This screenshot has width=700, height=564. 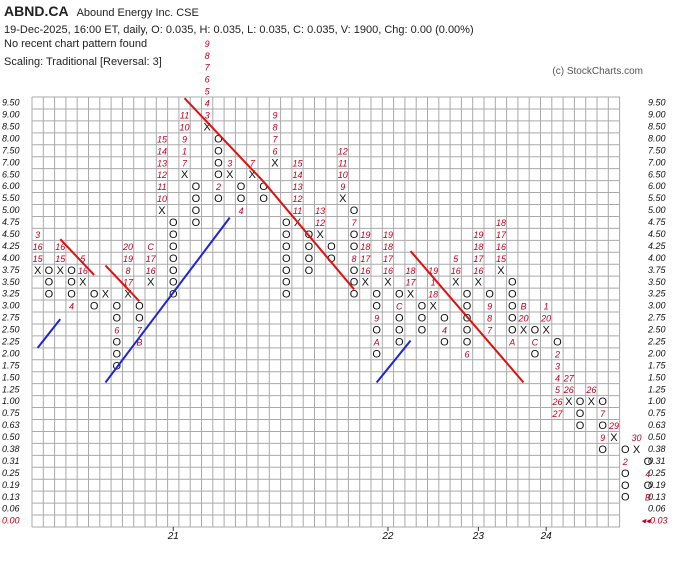 What do you see at coordinates (139, 342) in the screenshot?
I see `month-marker: B` at bounding box center [139, 342].